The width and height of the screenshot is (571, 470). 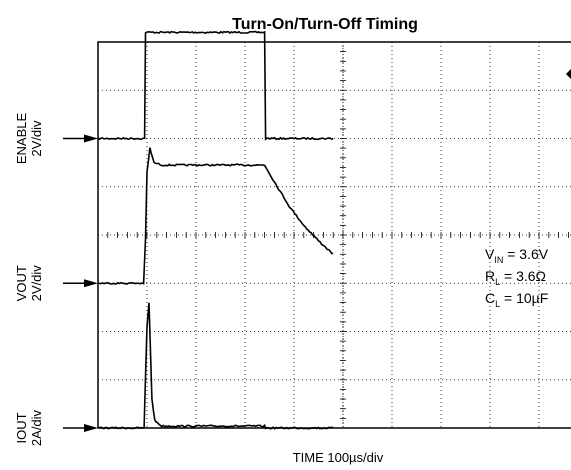 What do you see at coordinates (36, 427) in the screenshot?
I see `channel-scale-label: 2A/div` at bounding box center [36, 427].